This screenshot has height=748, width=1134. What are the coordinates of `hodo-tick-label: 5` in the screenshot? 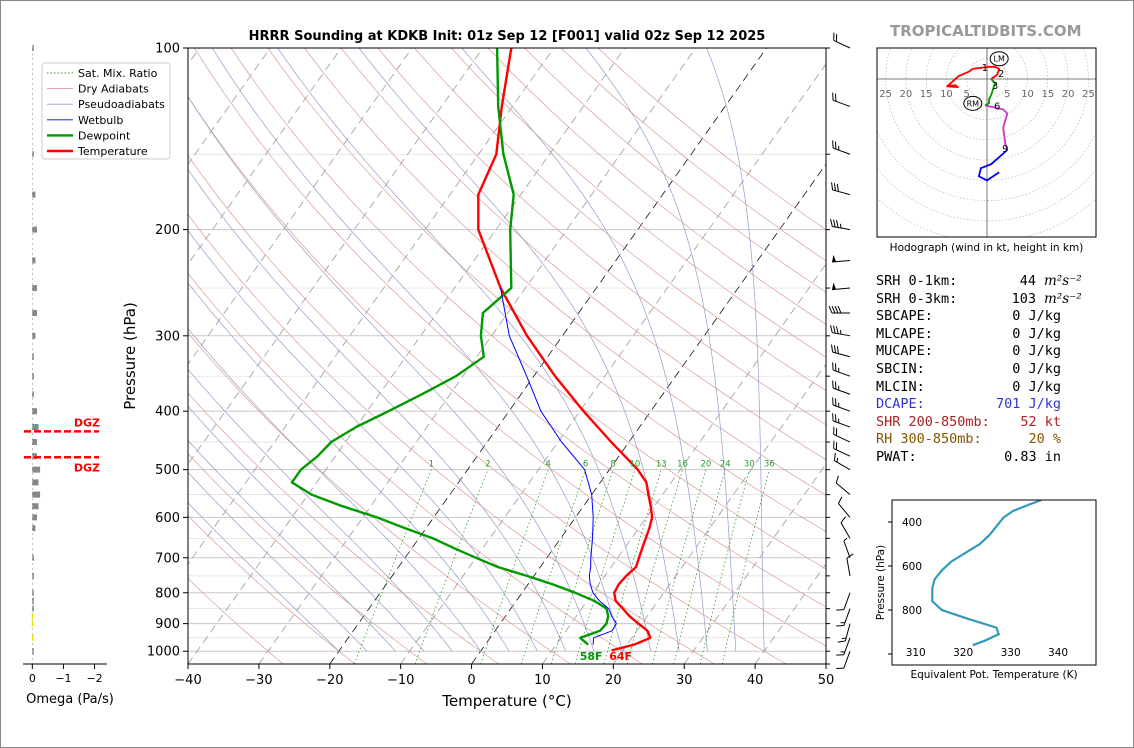 It's located at (1007, 94).